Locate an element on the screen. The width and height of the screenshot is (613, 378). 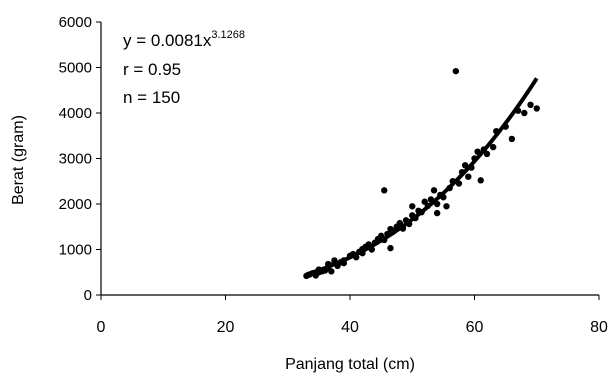
y-tick-label: 0 is located at coordinates (88, 295).